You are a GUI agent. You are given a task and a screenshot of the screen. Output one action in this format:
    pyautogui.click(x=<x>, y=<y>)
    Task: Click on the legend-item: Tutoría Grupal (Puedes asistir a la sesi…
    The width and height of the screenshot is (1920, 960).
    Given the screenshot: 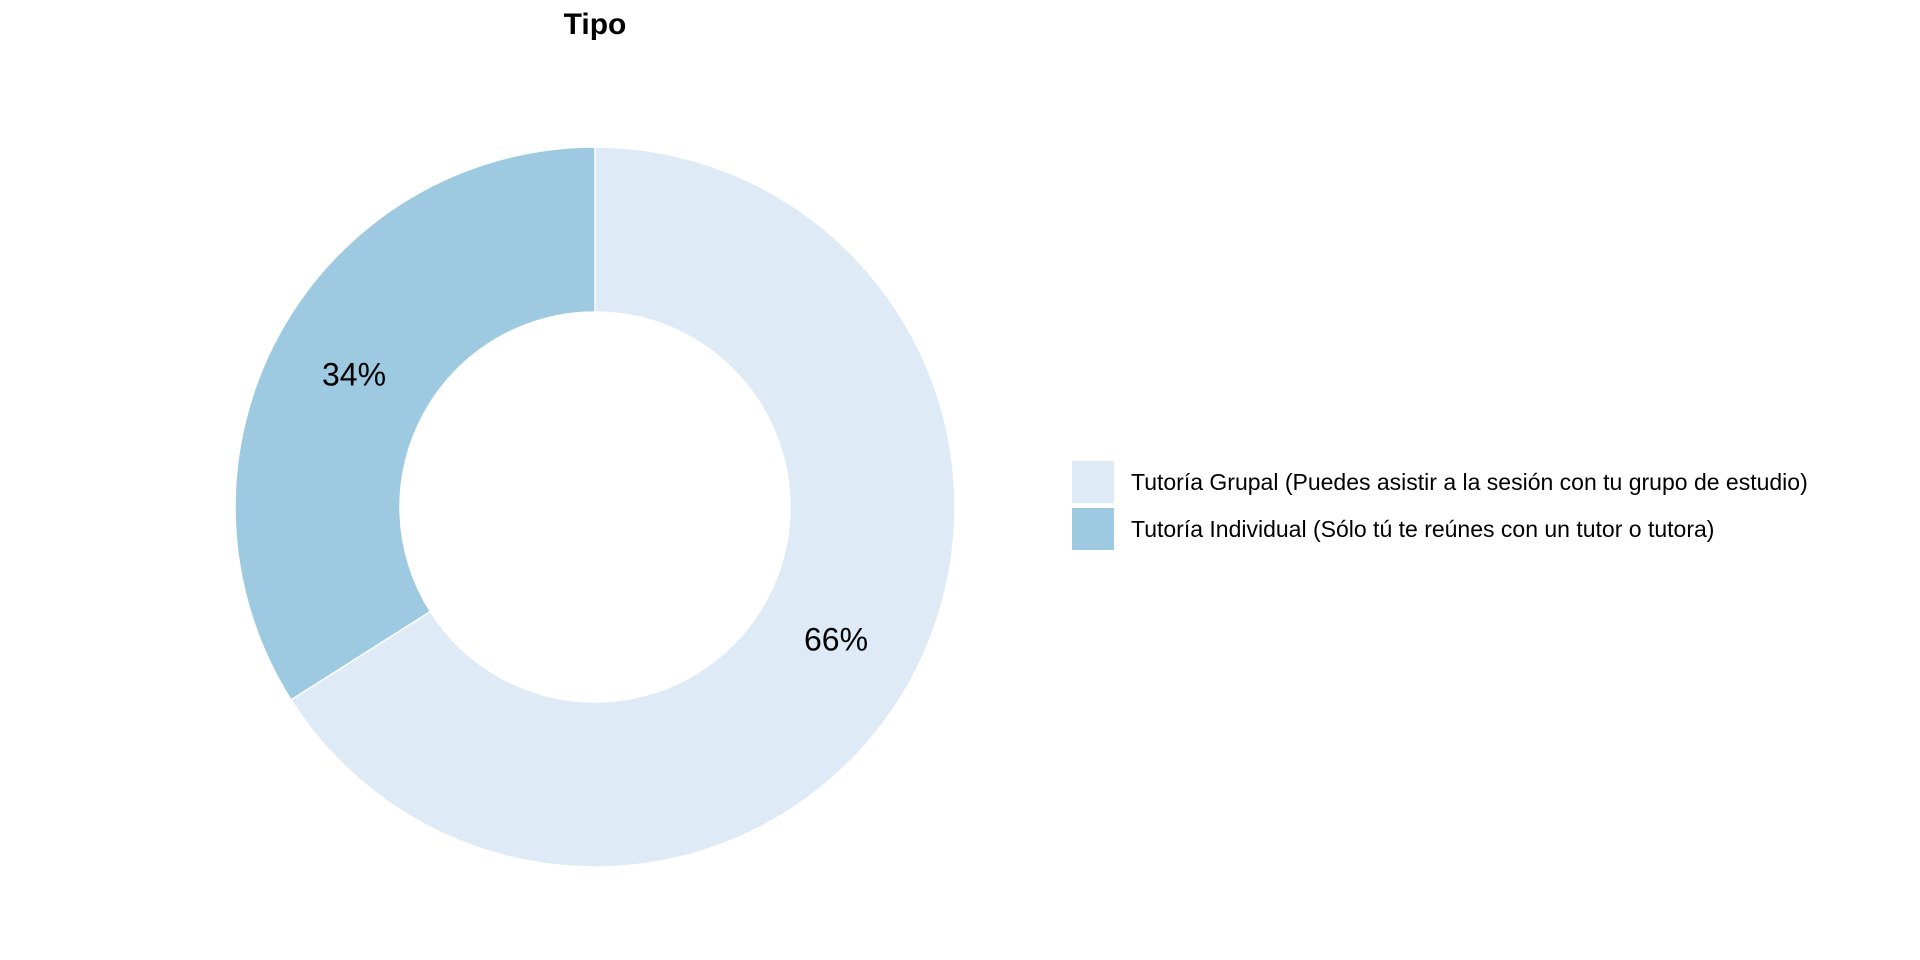 What is the action you would take?
    pyautogui.click(x=1440, y=482)
    